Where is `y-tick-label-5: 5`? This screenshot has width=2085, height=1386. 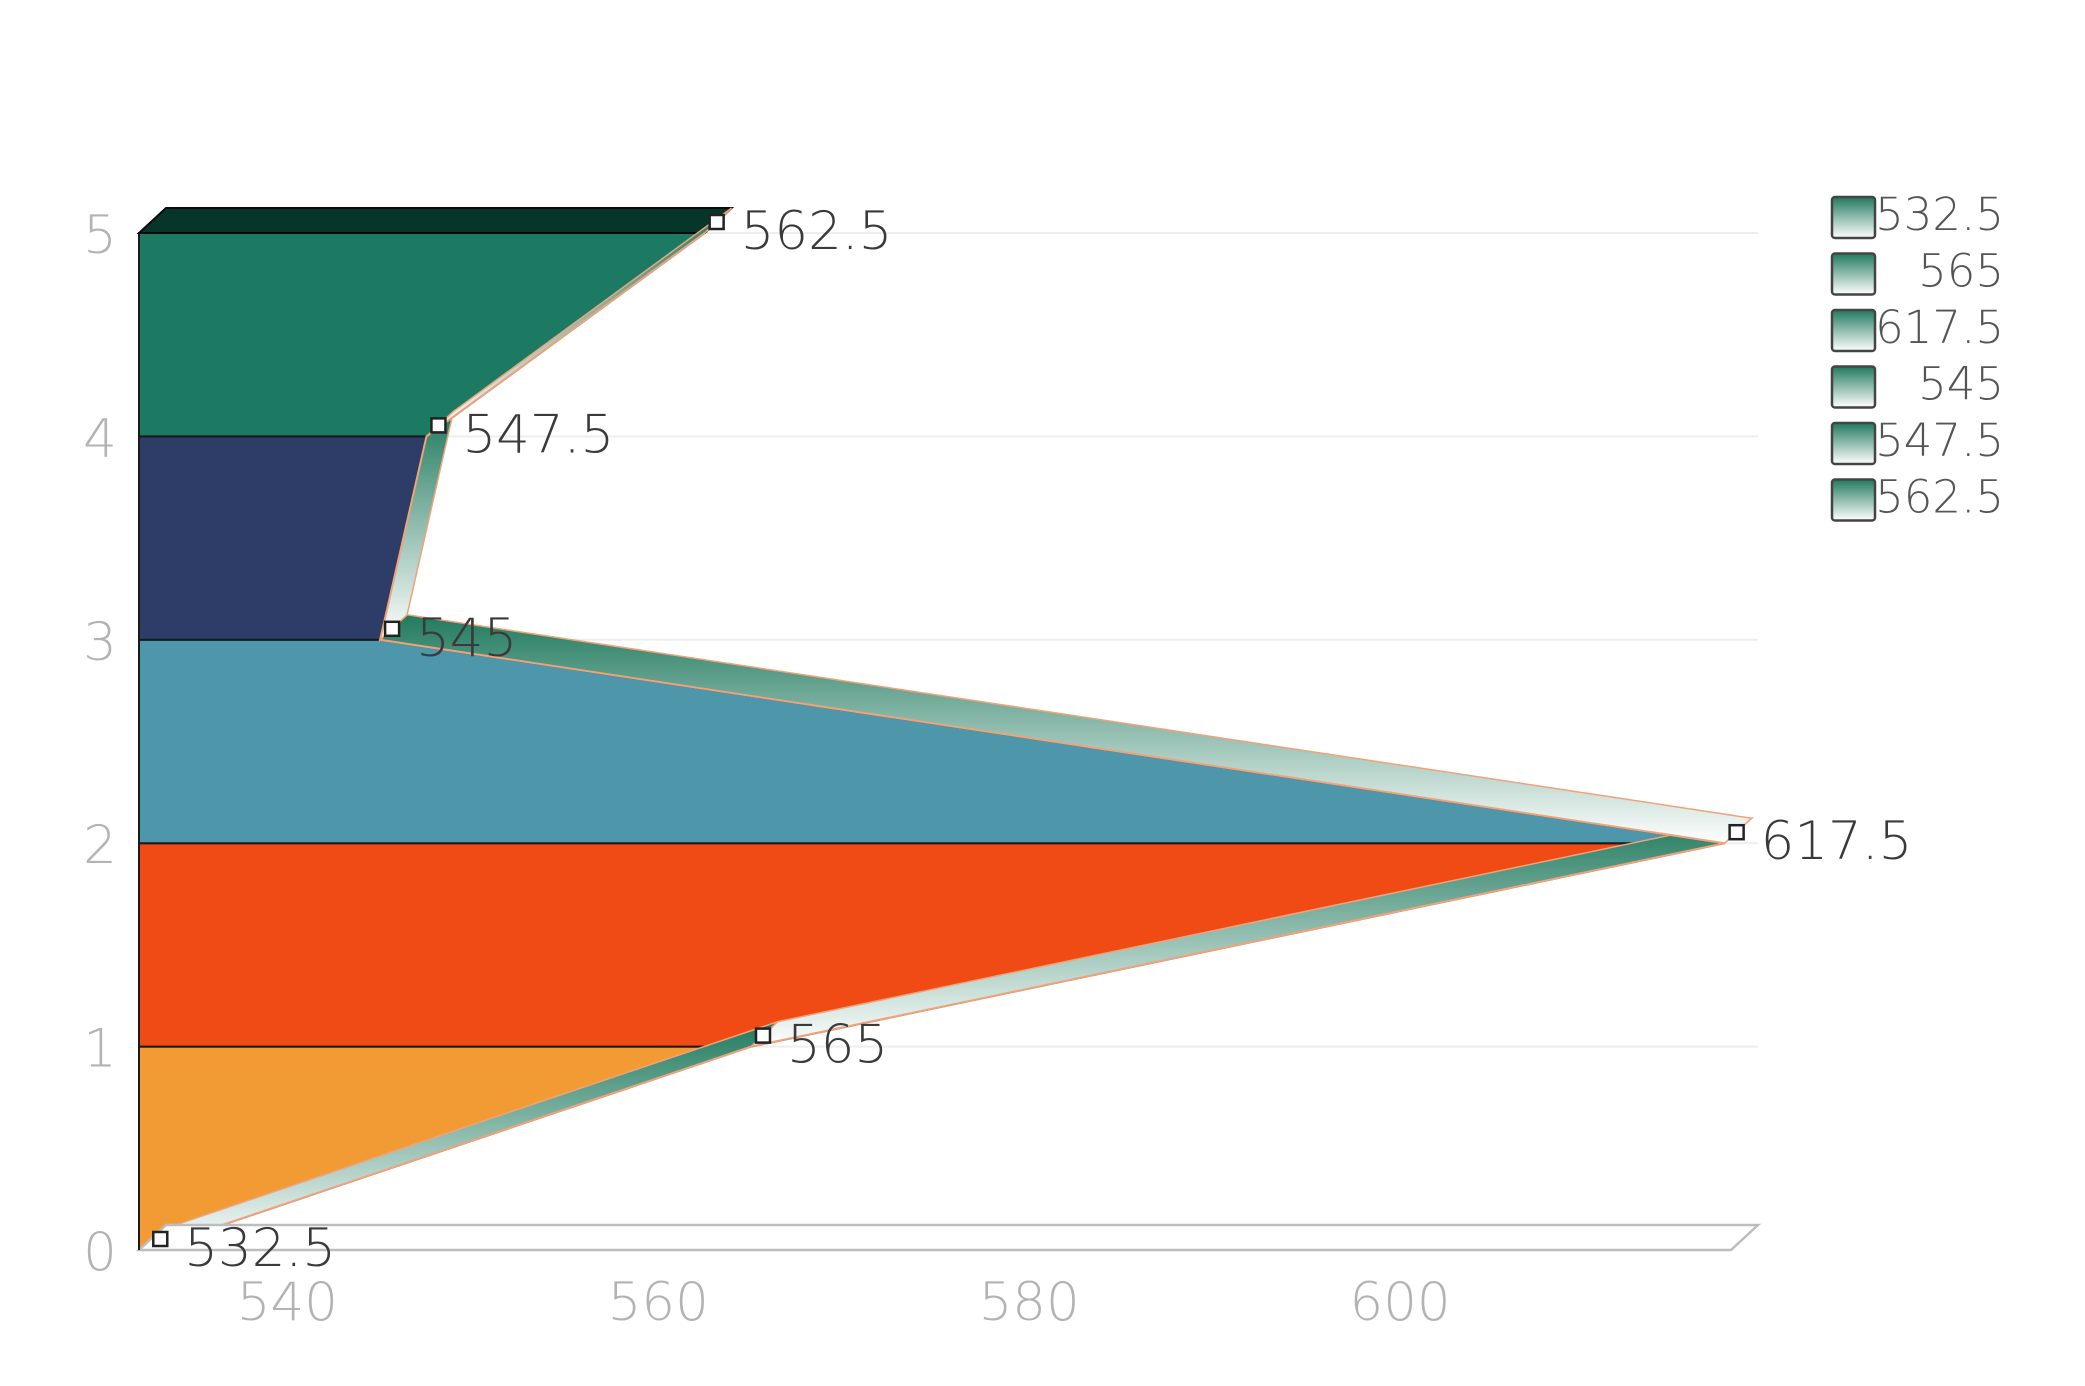
y-tick-label-5: 5 is located at coordinates (100, 235).